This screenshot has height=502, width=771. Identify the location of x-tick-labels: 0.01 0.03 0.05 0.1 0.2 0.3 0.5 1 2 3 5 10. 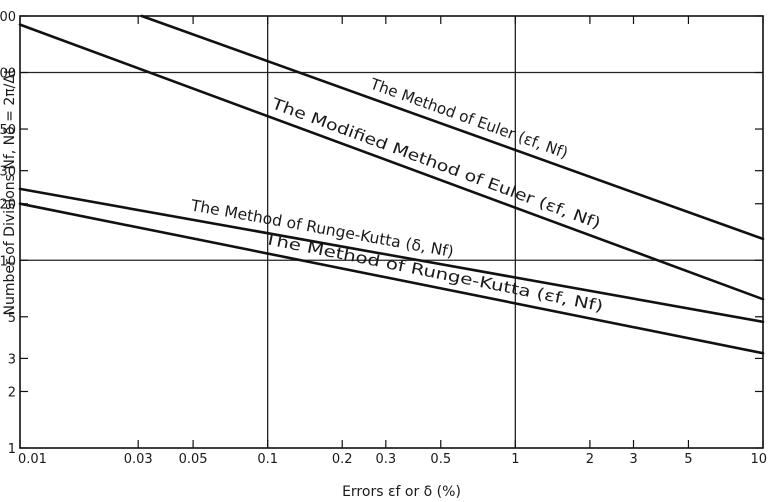
(392, 459).